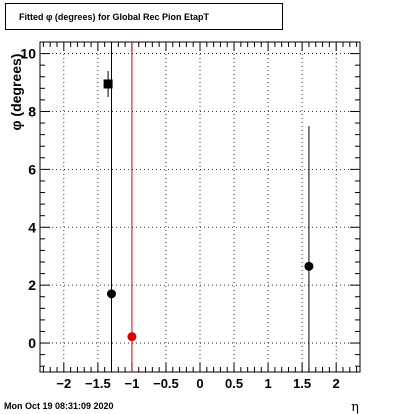 The image size is (400, 414). What do you see at coordinates (302, 383) in the screenshot?
I see `x-tick-label: 1.5` at bounding box center [302, 383].